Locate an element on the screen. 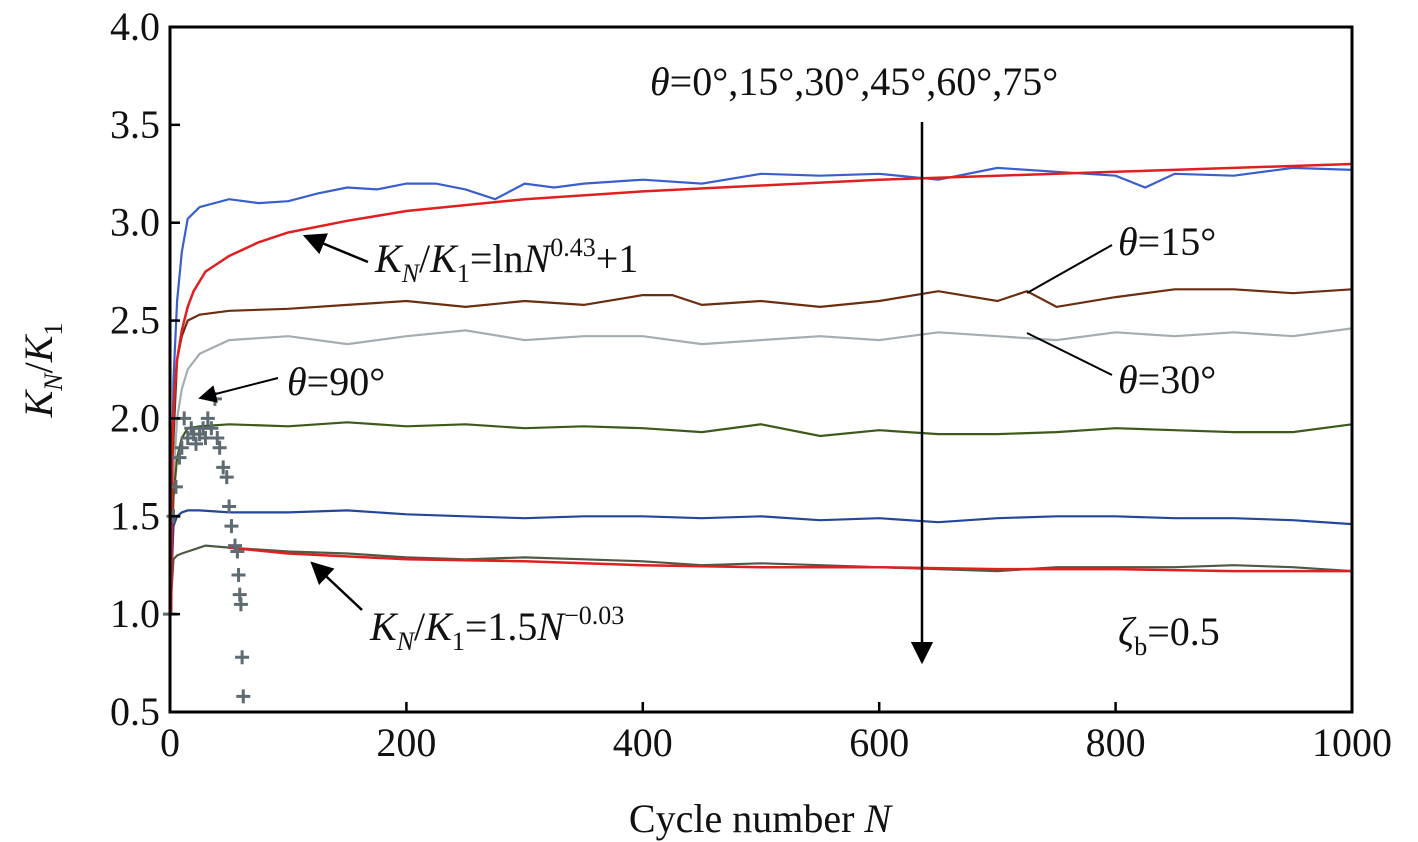  theta15-label: θ=15° is located at coordinates (1167, 241).